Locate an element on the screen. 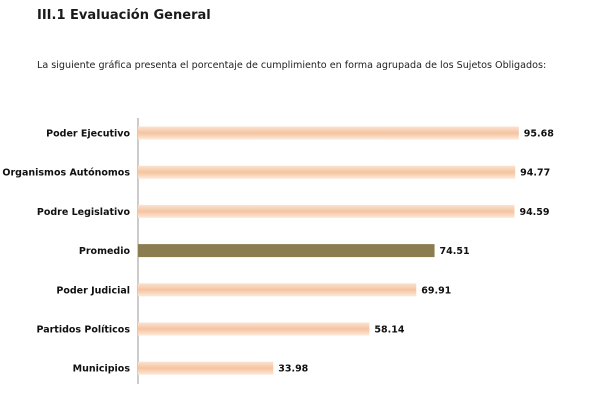  section-heading: III.1 Evaluación General is located at coordinates (124, 15).